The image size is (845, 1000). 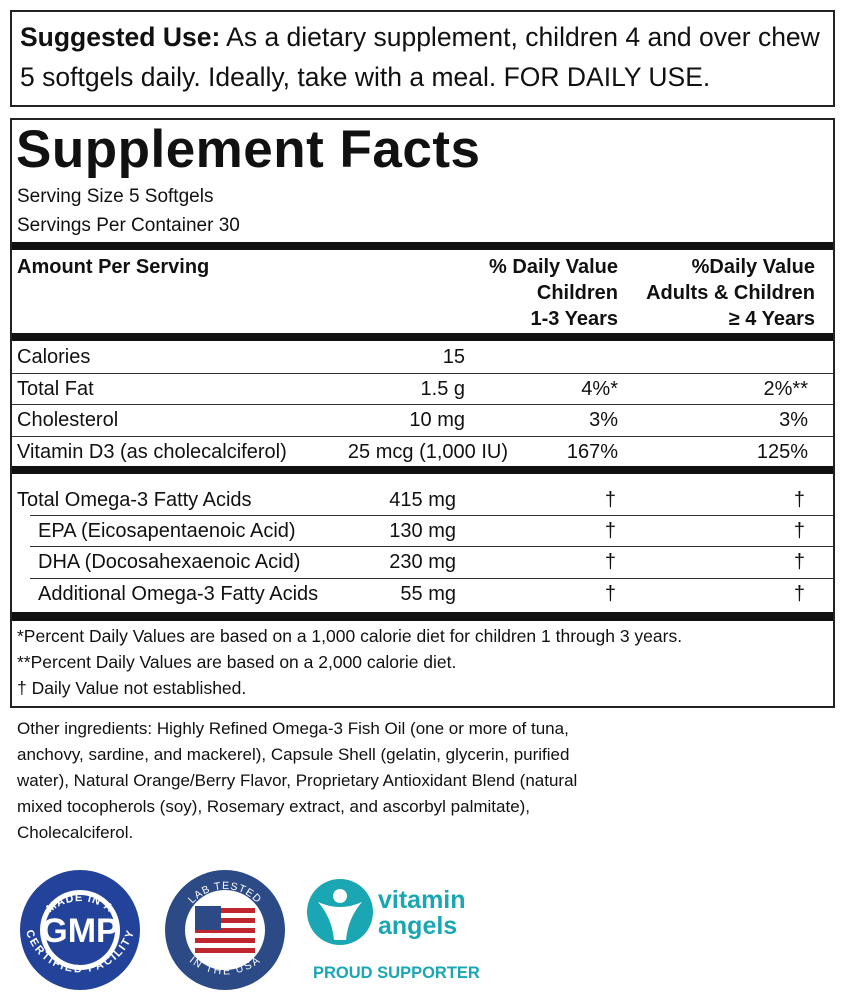 I want to click on nutrient-amount: 25 mcg (1,000 IU), so click(x=427, y=452).